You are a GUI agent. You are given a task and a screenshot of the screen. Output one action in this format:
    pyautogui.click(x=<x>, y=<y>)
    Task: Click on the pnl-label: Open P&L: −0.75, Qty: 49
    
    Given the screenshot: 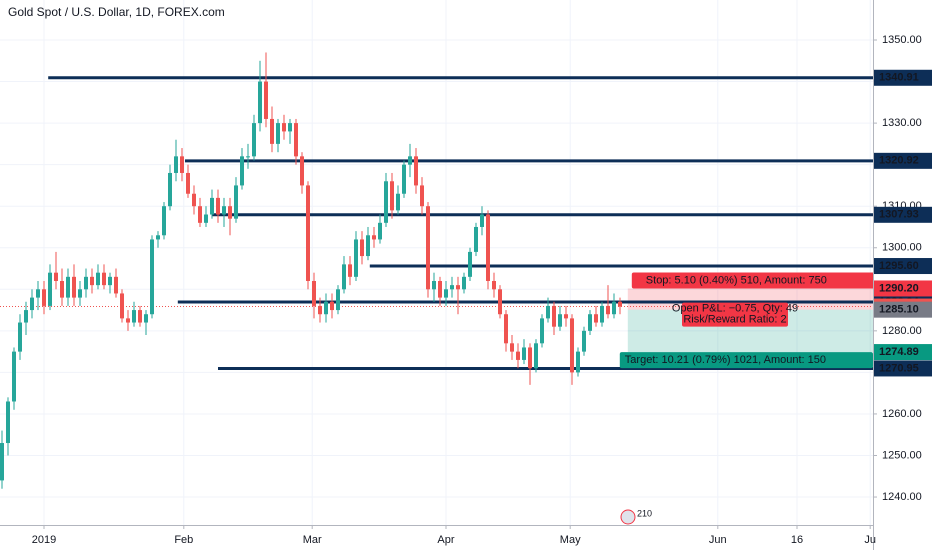 What is the action you would take?
    pyautogui.click(x=735, y=309)
    